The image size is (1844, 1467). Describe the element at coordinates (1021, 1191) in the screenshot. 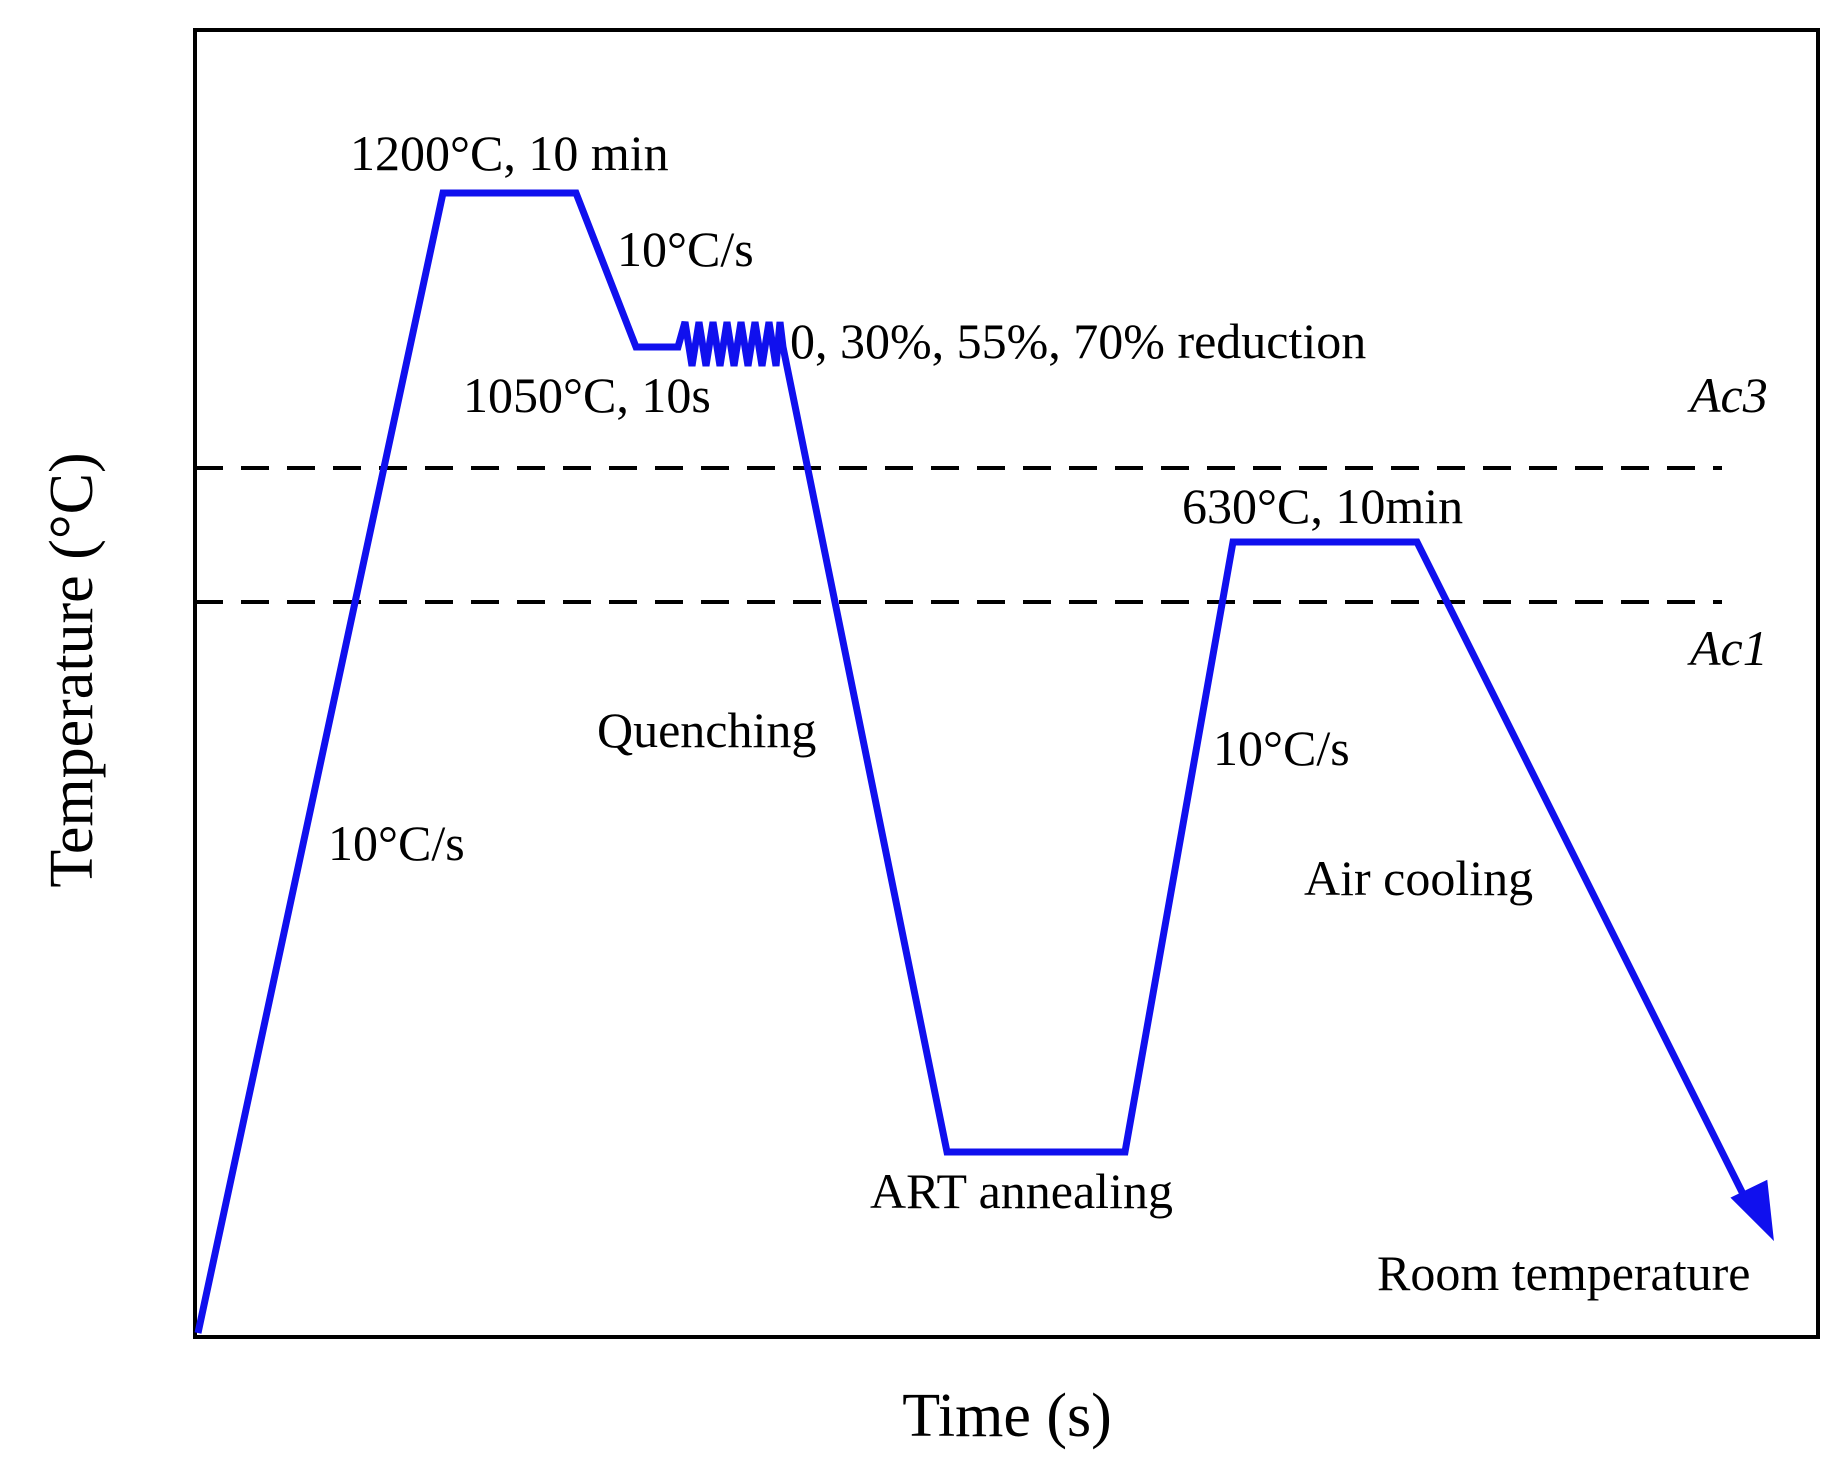

I see `label-art-annealing: ART annealing` at that location.